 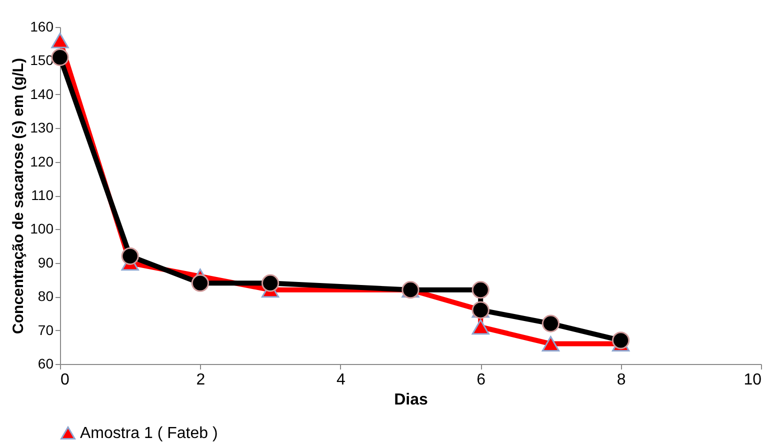 I want to click on y-tick-label: 100, so click(x=42, y=228).